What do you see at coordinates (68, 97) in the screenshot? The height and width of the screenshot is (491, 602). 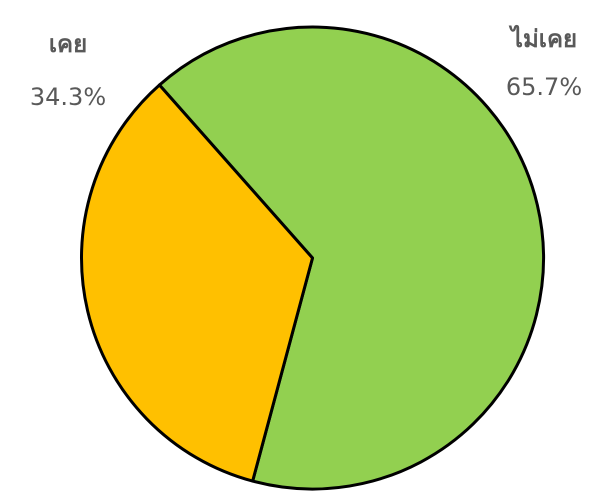 I see `value-label: 34.3%` at bounding box center [68, 97].